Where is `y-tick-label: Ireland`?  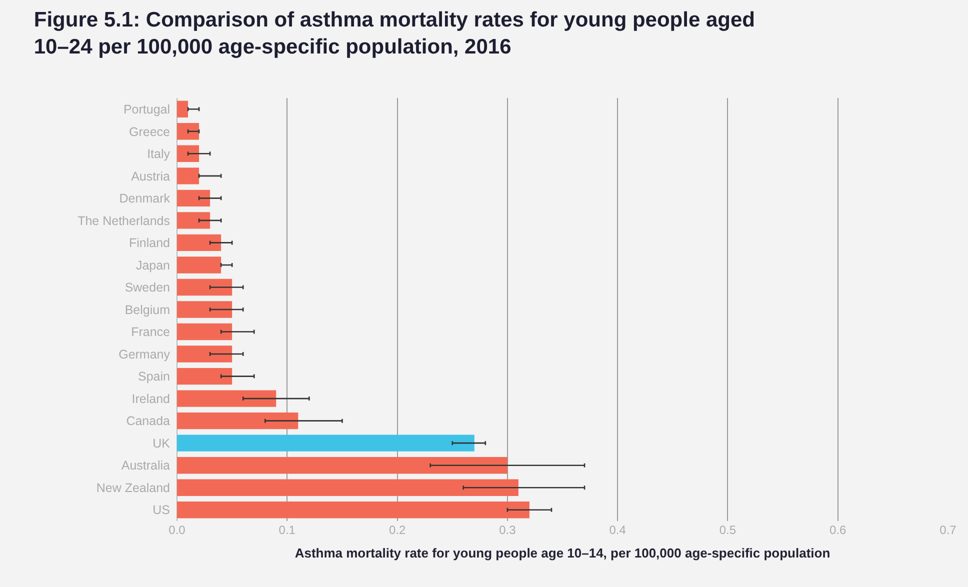 y-tick-label: Ireland is located at coordinates (151, 399).